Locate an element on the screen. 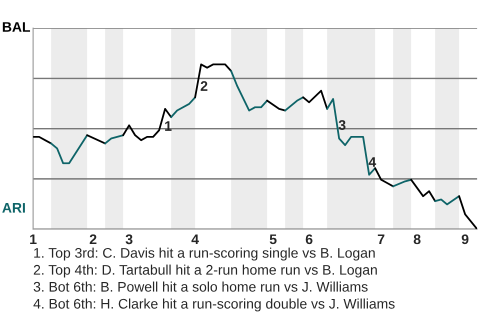  text: 4. Bot 6th: H. Clarke hit a run-scoring double vs J. Williams is located at coordinates (214, 305).